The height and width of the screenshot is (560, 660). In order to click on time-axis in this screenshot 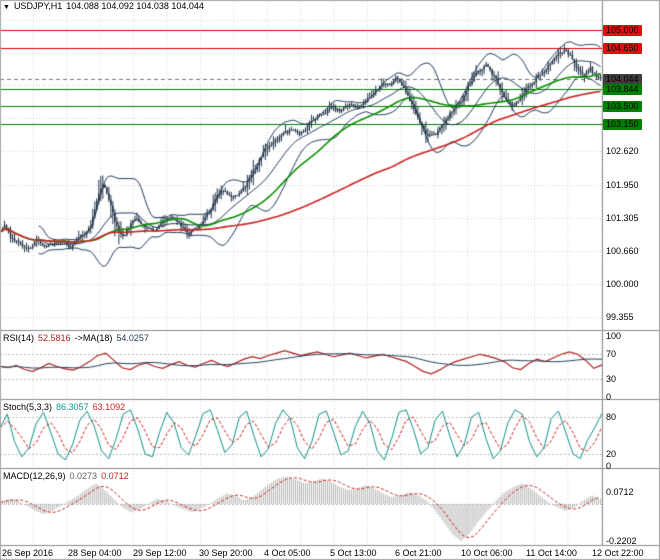, I will do `click(330, 553)`.